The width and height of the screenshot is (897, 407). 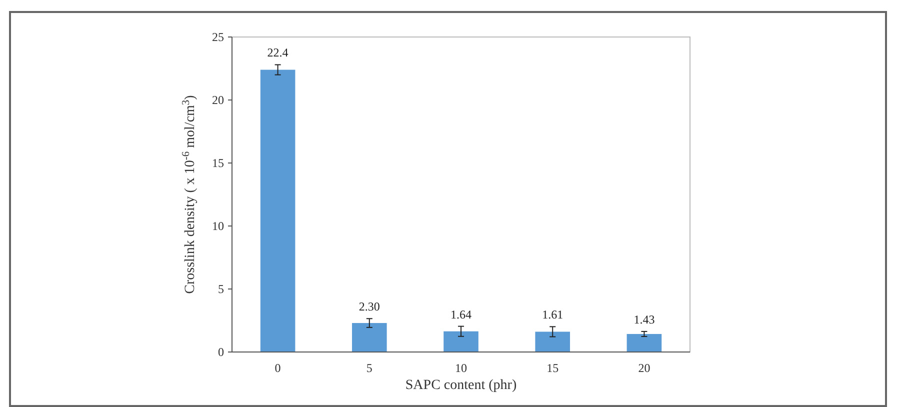 What do you see at coordinates (277, 368) in the screenshot?
I see `x-tick-label: 0` at bounding box center [277, 368].